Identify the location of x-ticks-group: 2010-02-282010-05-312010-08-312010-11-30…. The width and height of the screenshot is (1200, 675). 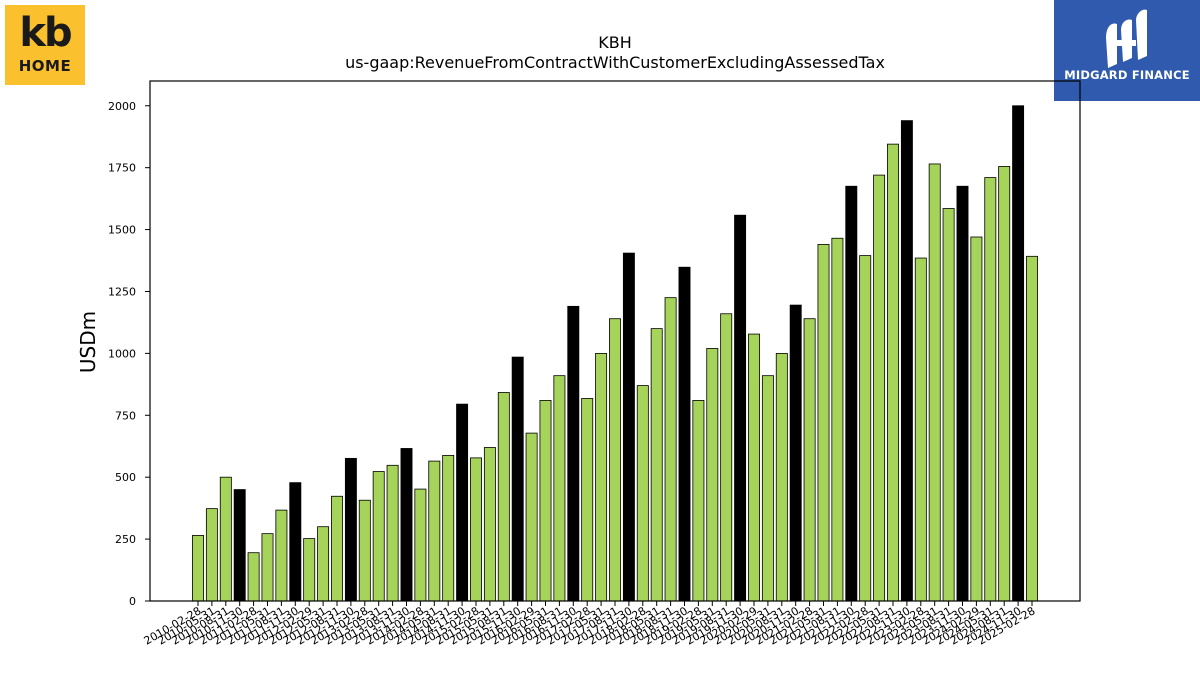
(590, 624).